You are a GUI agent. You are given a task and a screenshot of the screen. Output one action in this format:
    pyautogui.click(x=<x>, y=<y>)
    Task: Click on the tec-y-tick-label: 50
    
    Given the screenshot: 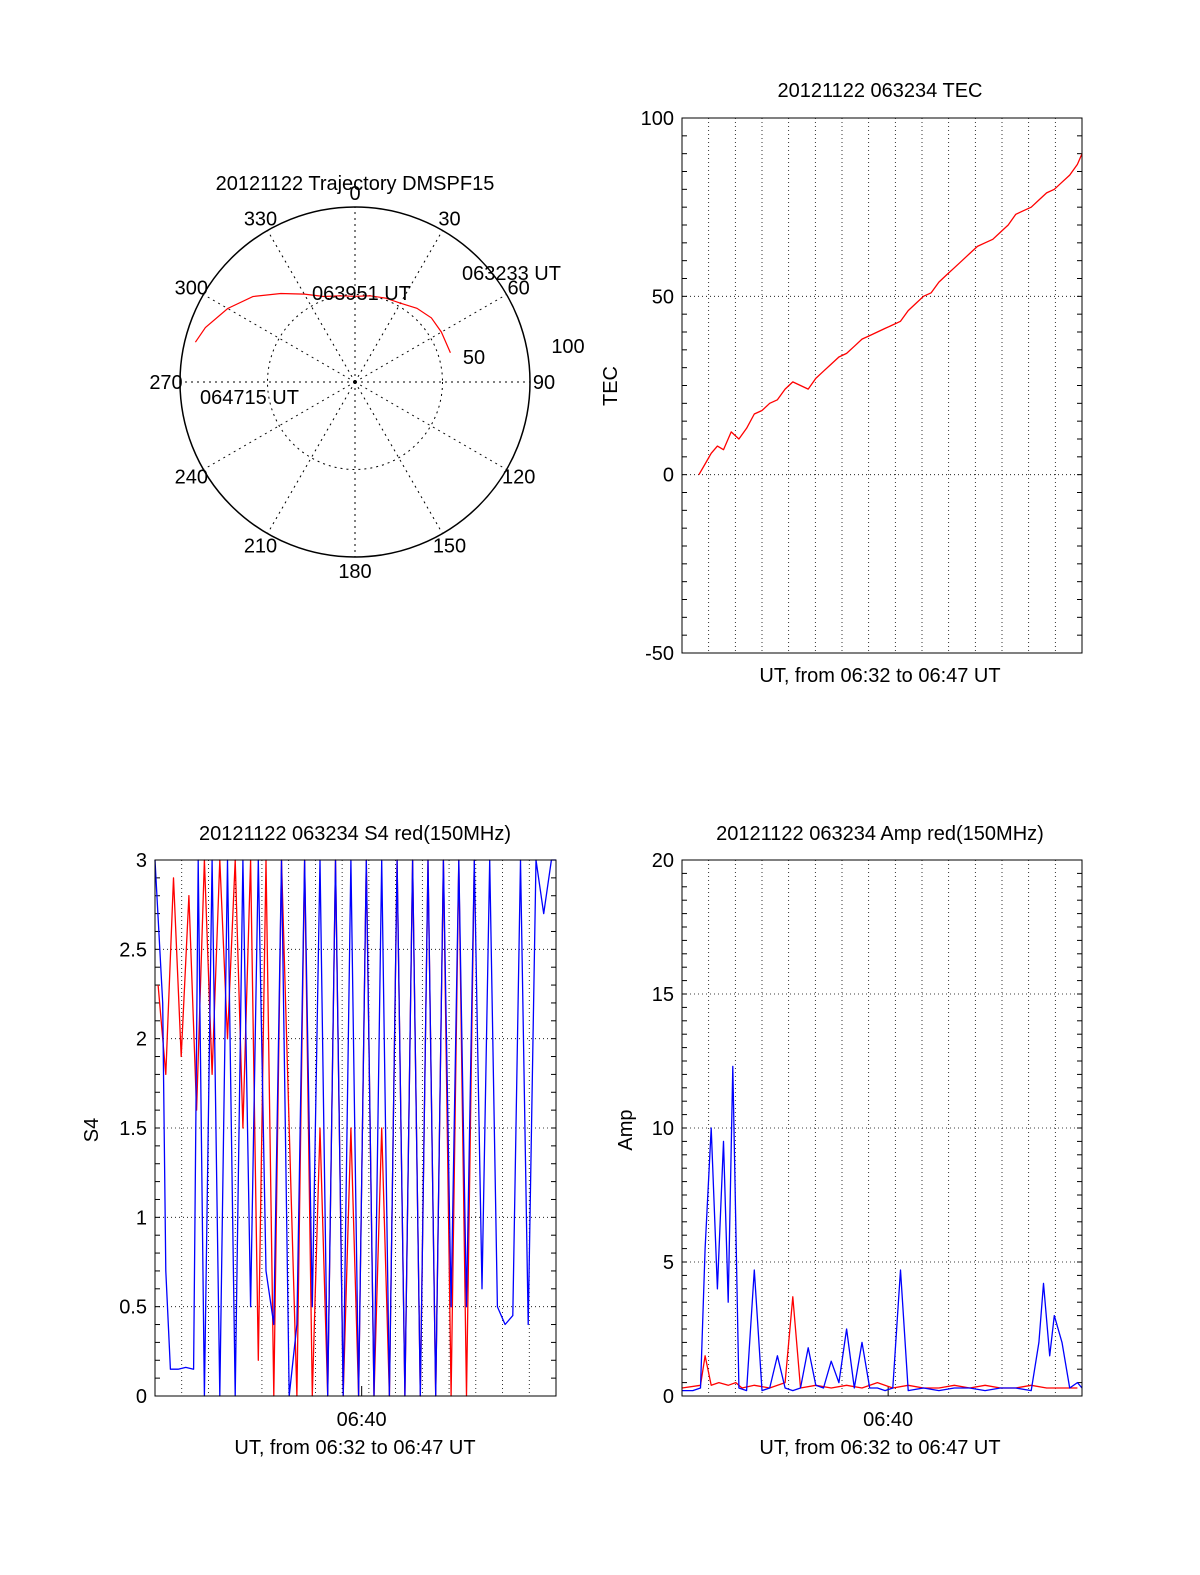 What is the action you would take?
    pyautogui.click(x=663, y=297)
    